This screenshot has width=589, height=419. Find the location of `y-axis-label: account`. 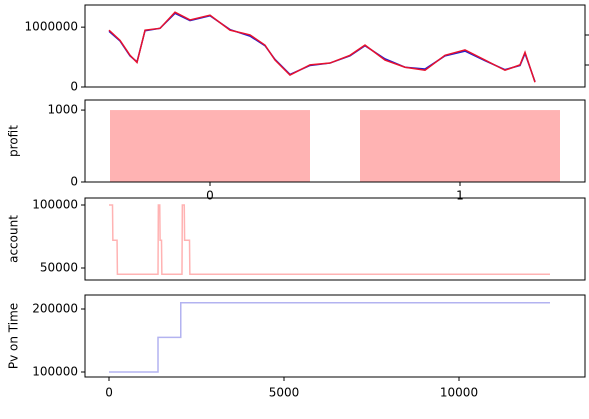

y-axis-label: account is located at coordinates (14, 239).